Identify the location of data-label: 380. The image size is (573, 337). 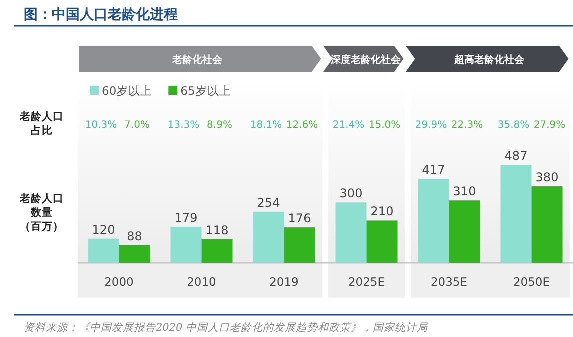
(547, 177).